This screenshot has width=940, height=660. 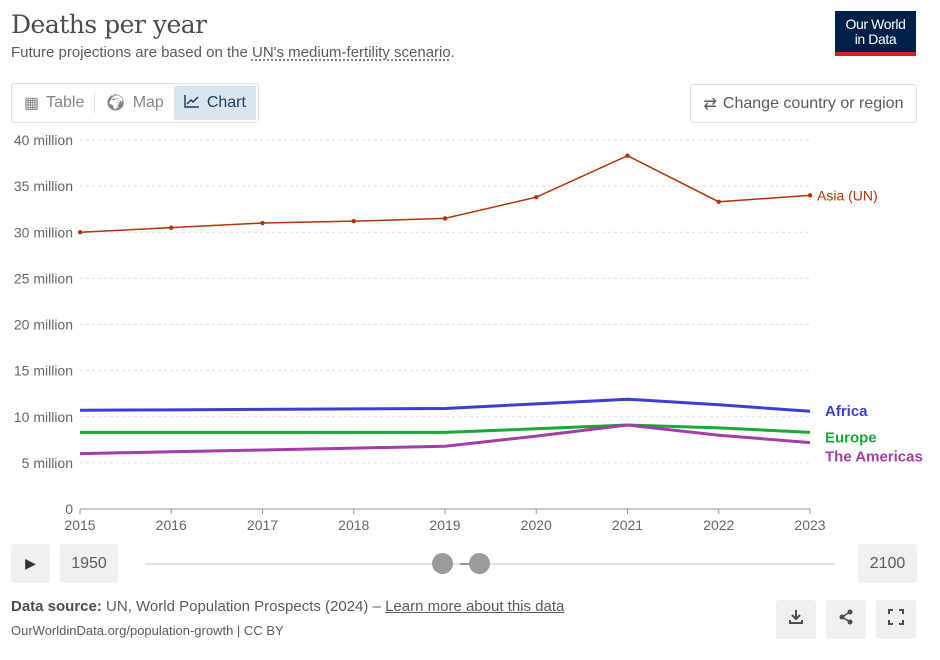 I want to click on y-tick-label: 25 million, so click(x=43, y=278).